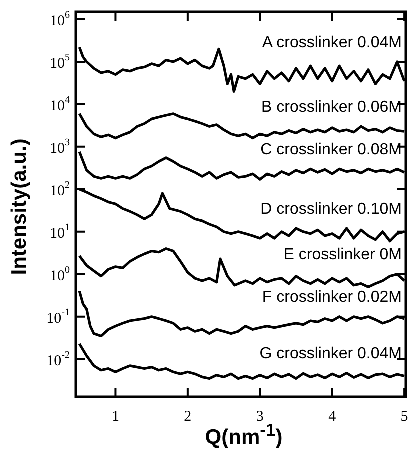 The height and width of the screenshot is (455, 413). Describe the element at coordinates (331, 149) in the screenshot. I see `legend-label: C crosslinker 0.08M` at that location.